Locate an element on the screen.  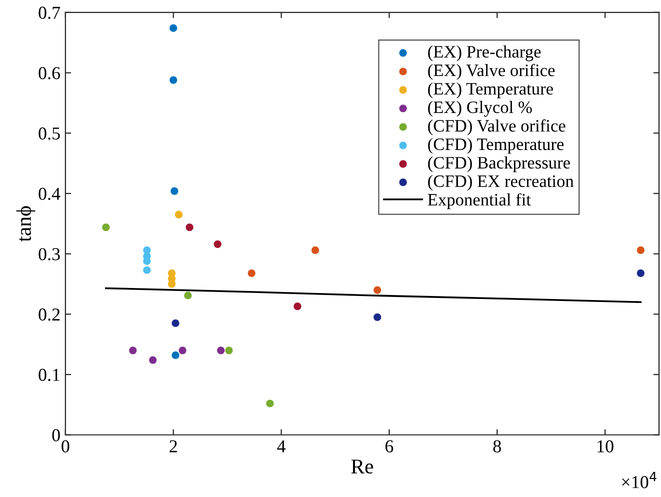
x-axis-title: Re is located at coordinates (362, 467).